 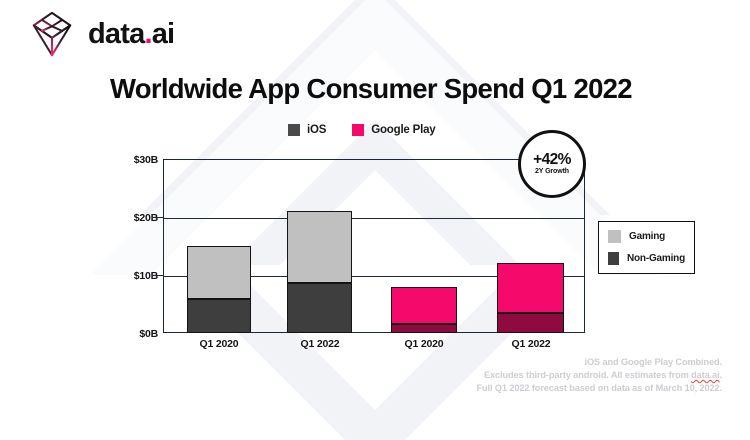 What do you see at coordinates (552, 172) in the screenshot?
I see `growth-badge-caption: 2Y Growth` at bounding box center [552, 172].